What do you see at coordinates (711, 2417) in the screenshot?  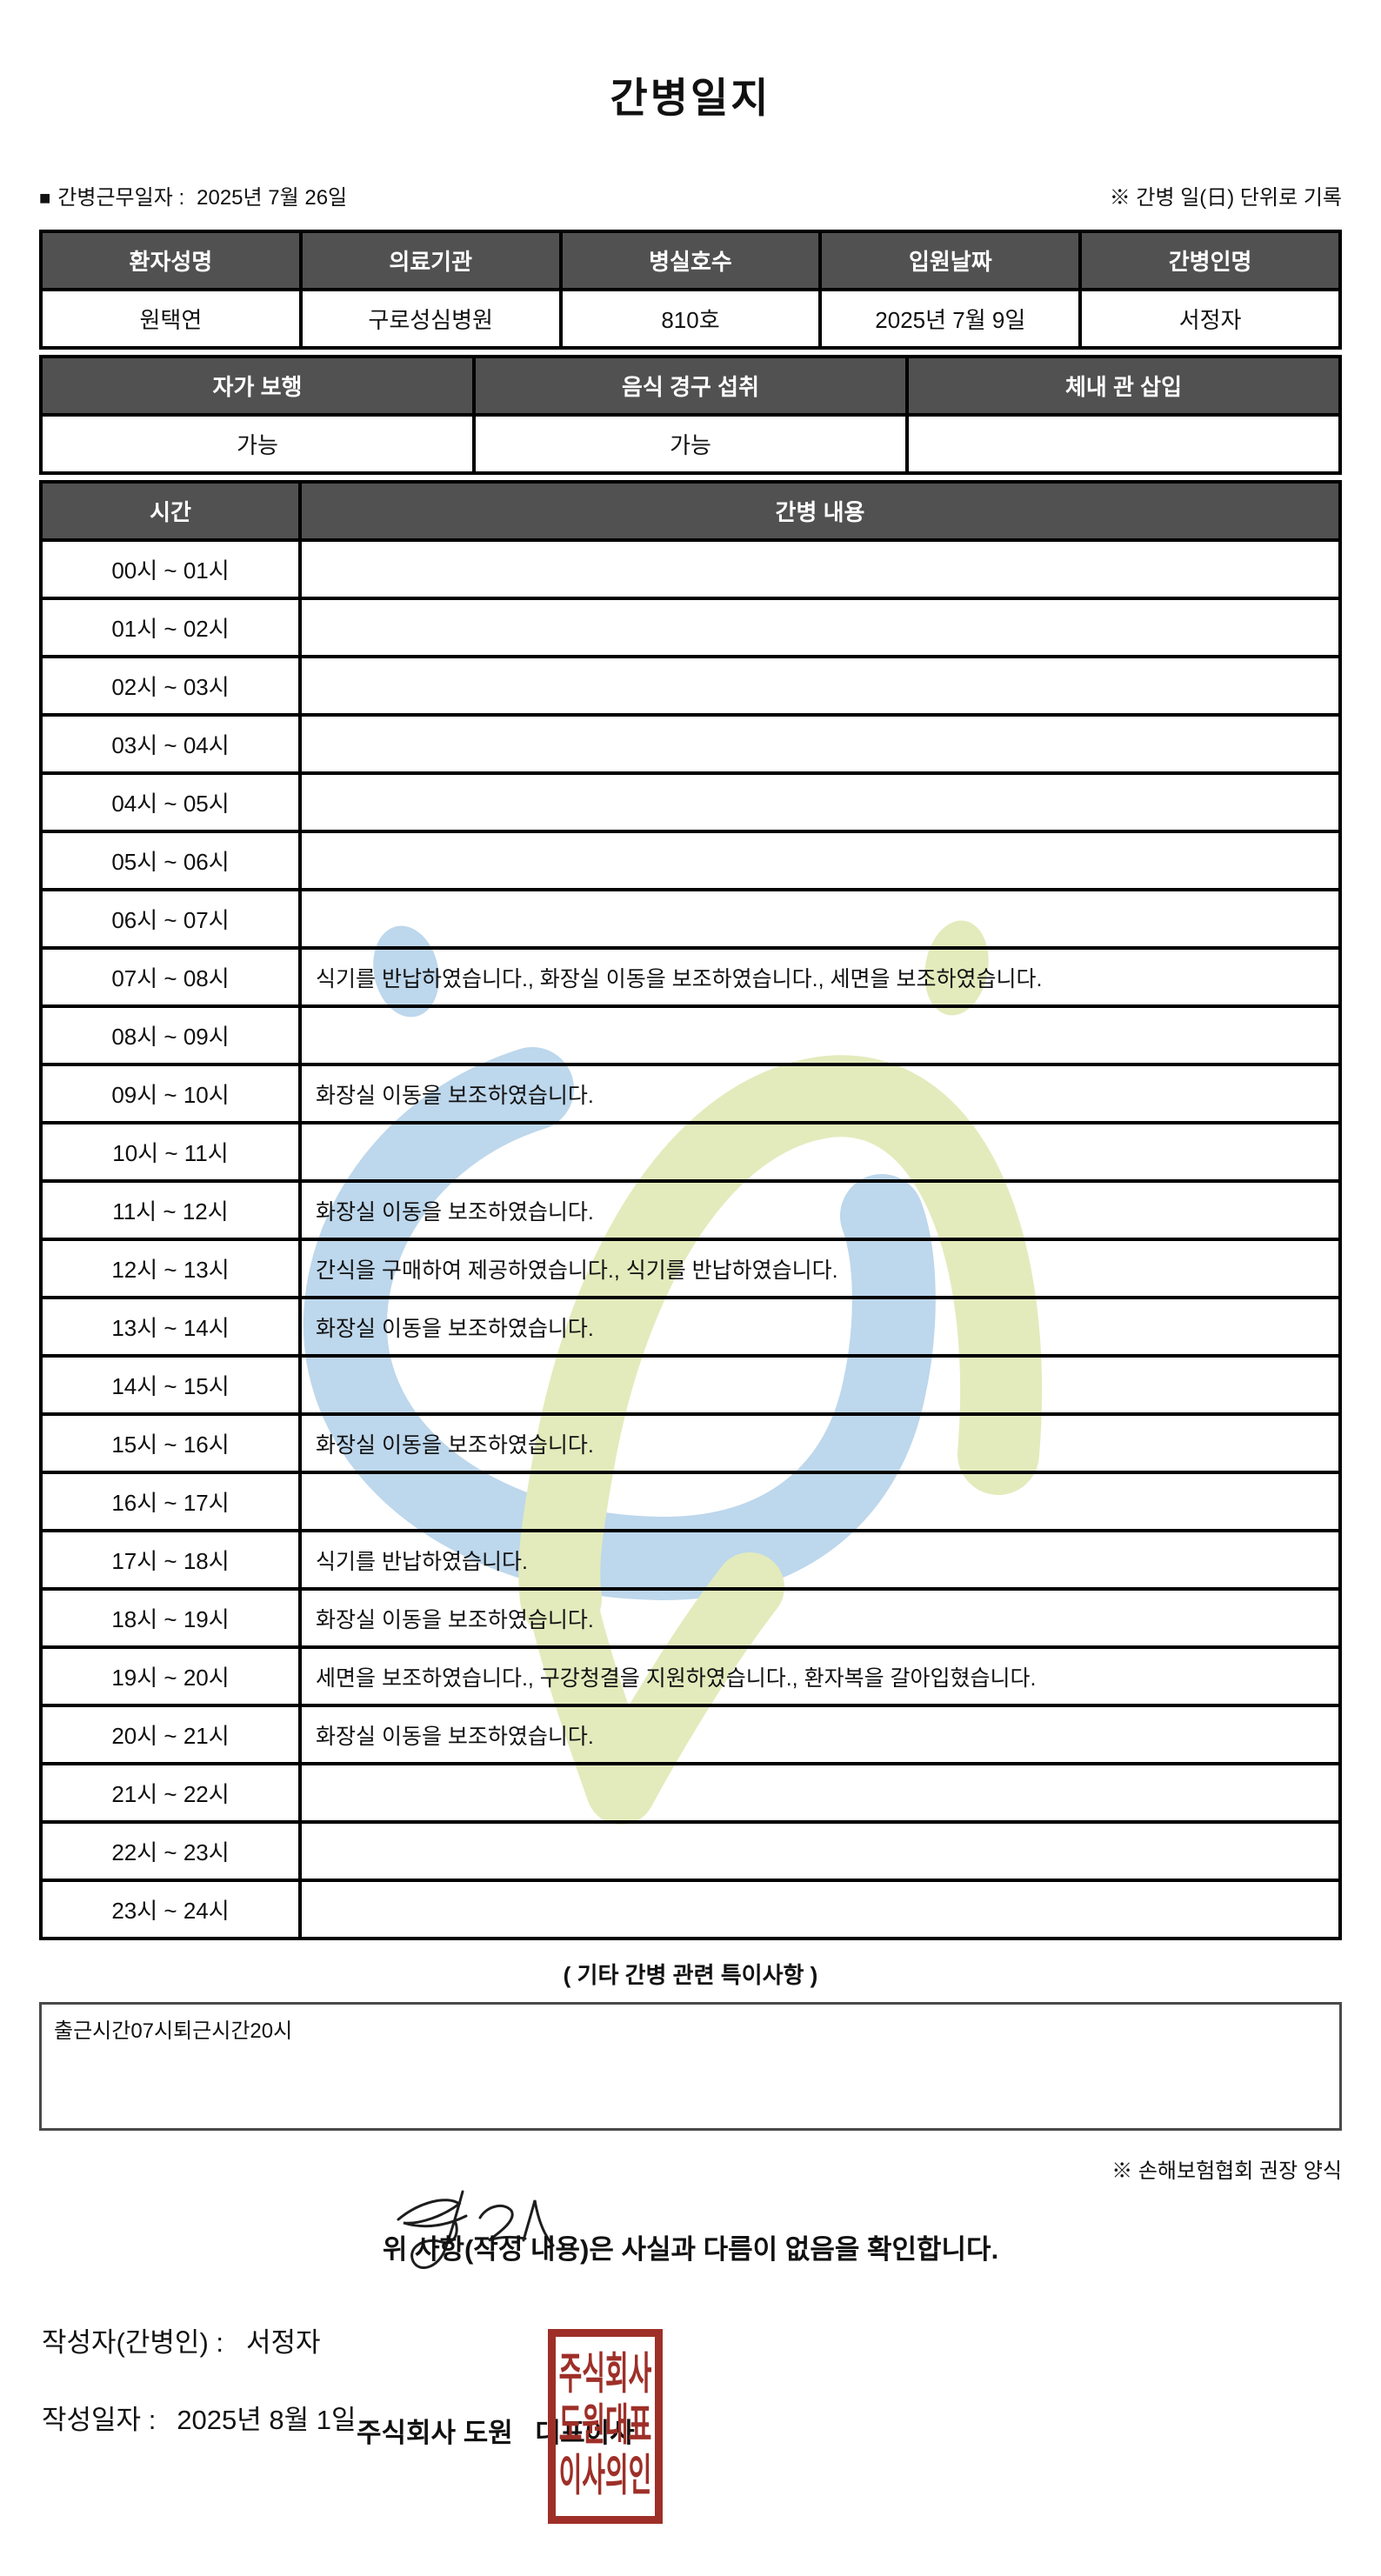 I see `written-date-line: 작성일자 : 2025년 8월 1일` at bounding box center [711, 2417].